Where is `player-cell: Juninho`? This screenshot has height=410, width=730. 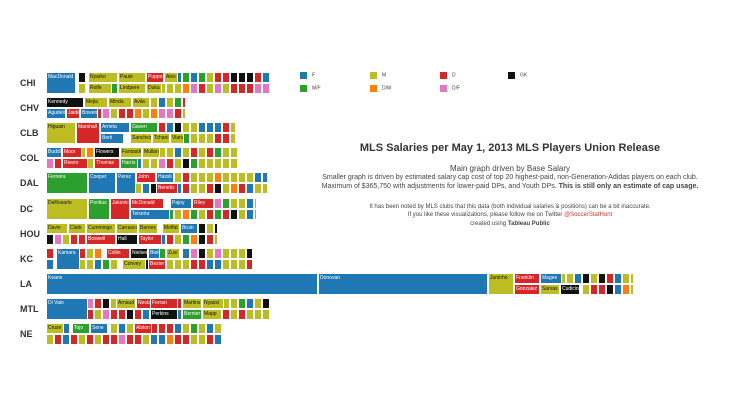
player-cell: Juninho is located at coordinates (501, 284).